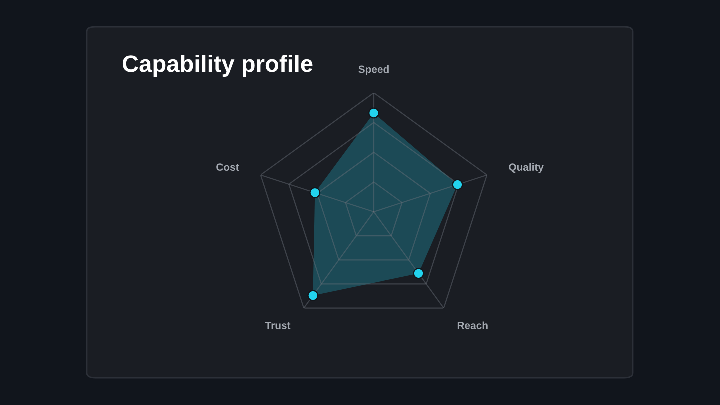 This screenshot has width=720, height=405. Describe the element at coordinates (473, 326) in the screenshot. I see `spoke-label: Reach` at that location.